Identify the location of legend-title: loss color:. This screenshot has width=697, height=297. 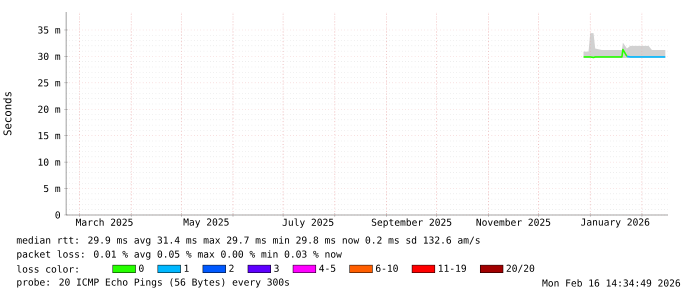
(47, 269).